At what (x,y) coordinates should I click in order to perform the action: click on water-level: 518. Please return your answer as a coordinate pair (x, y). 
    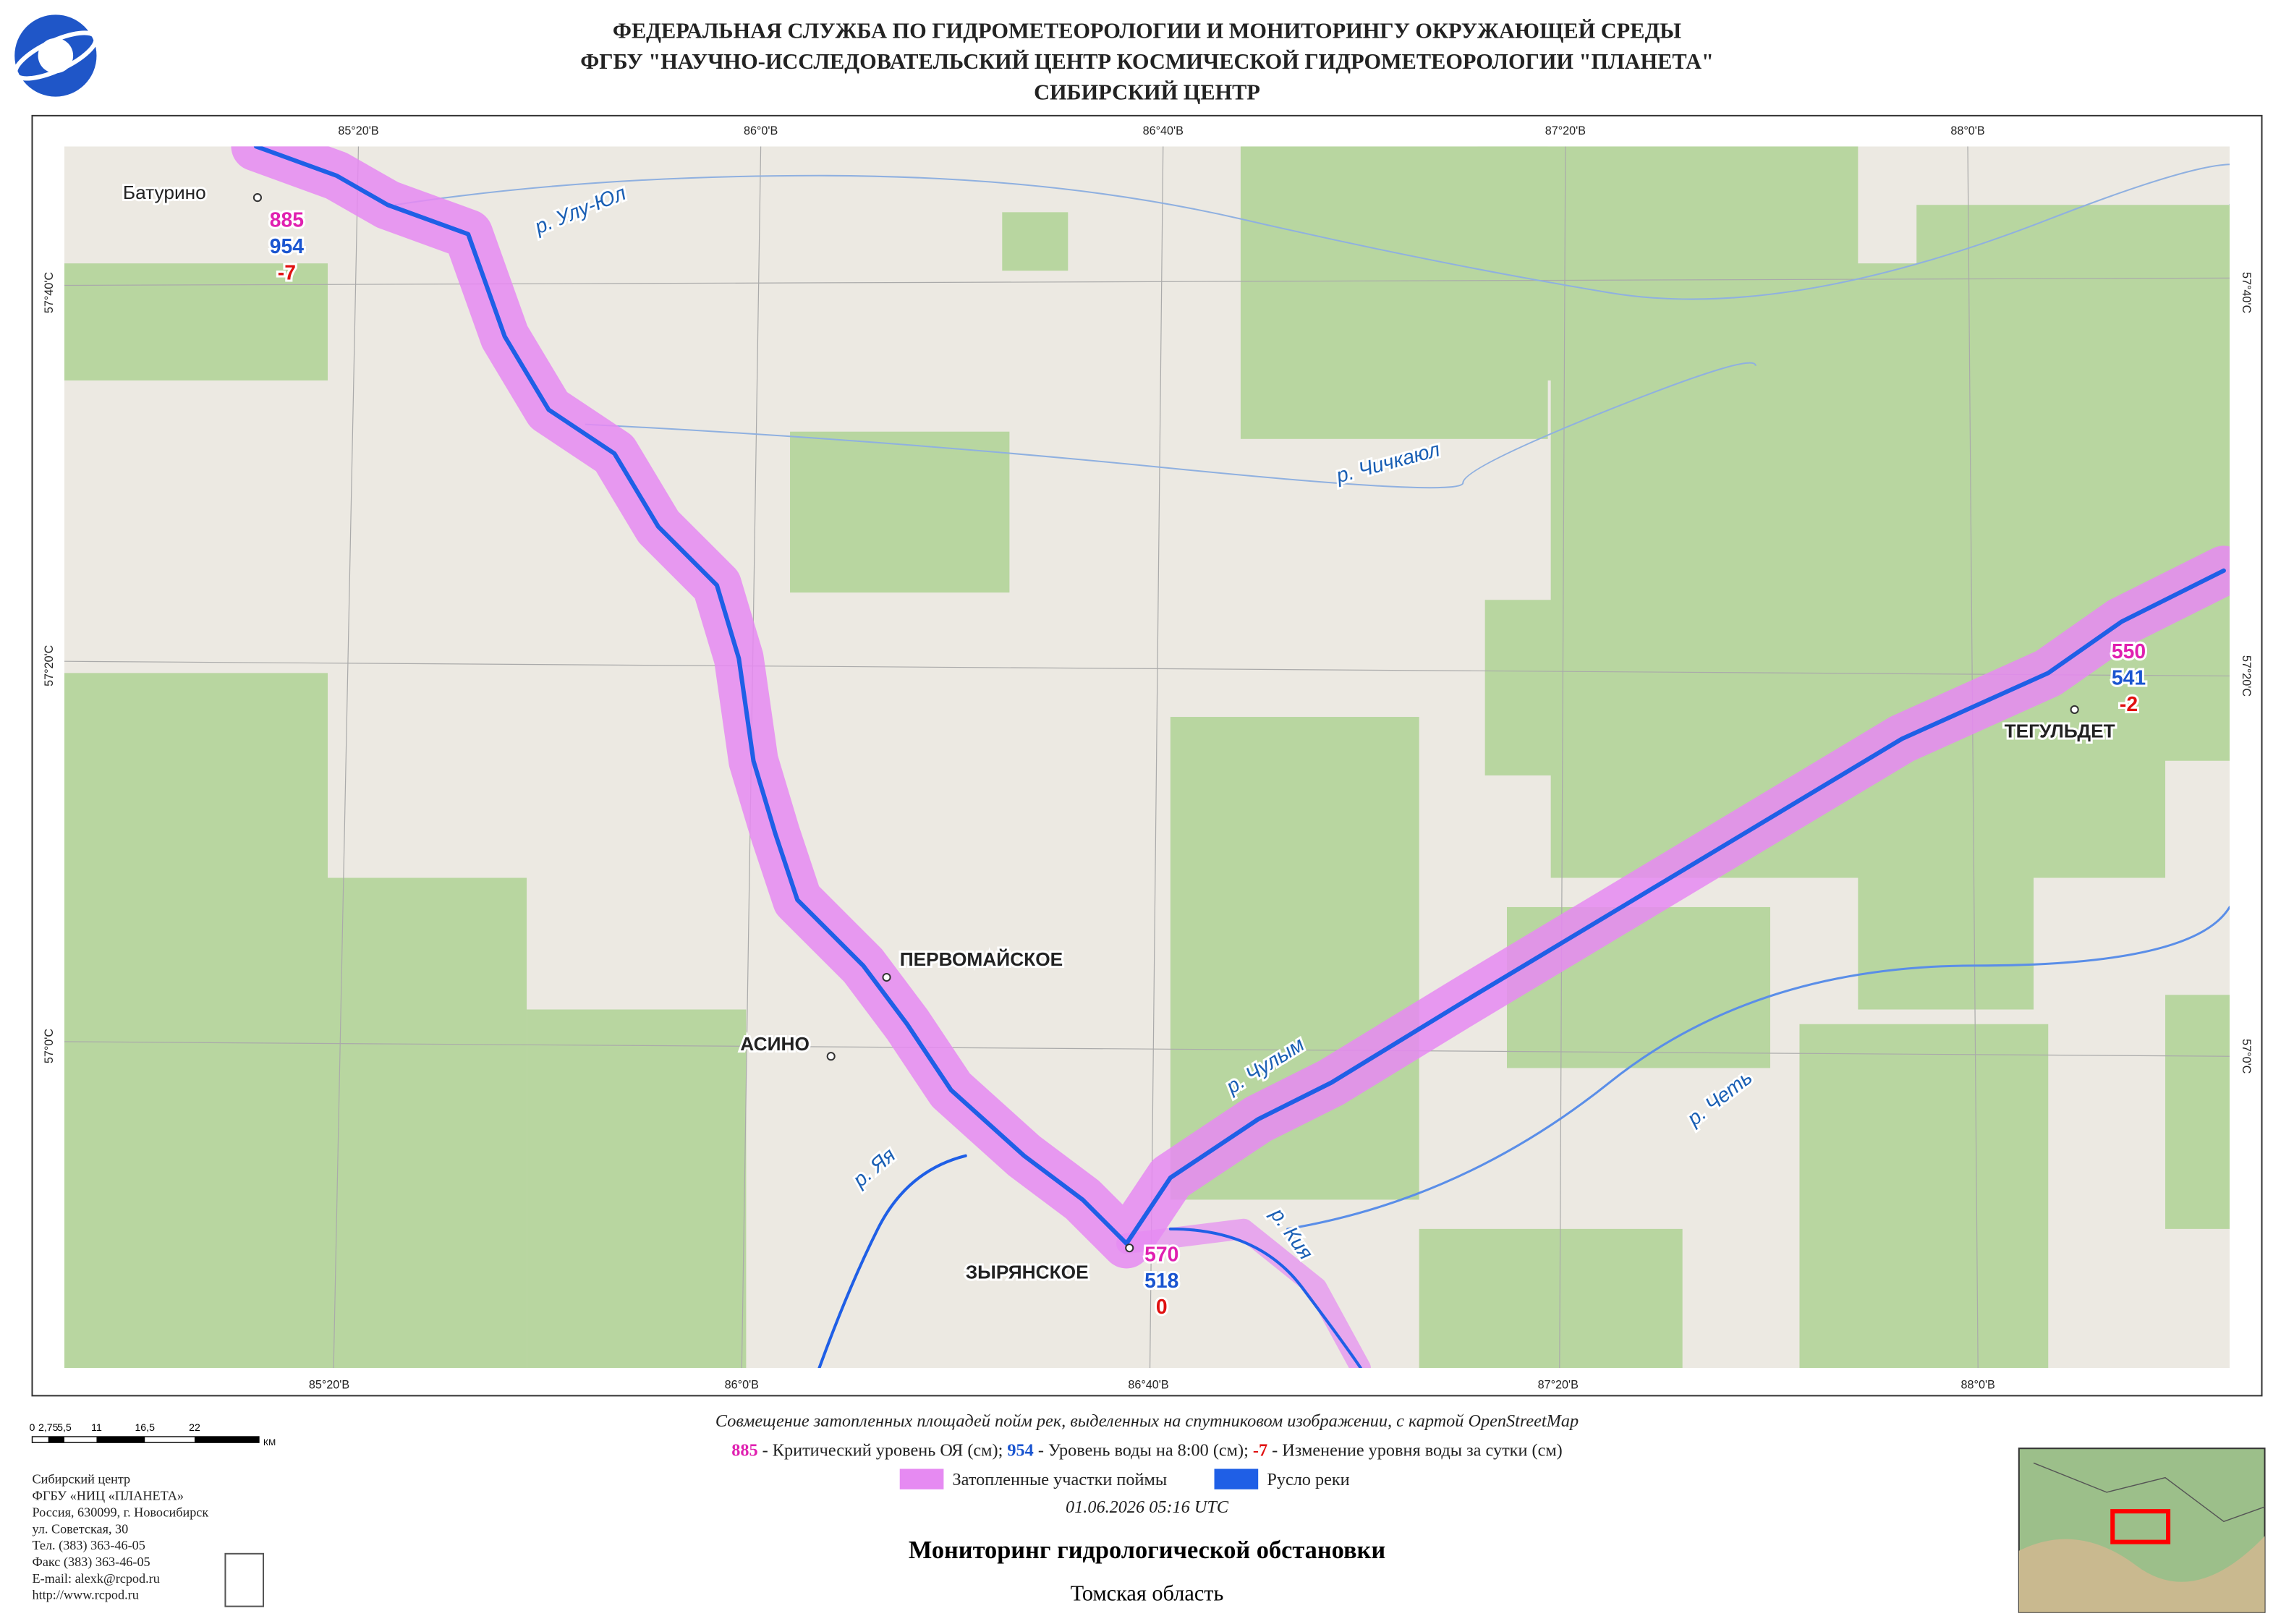
    Looking at the image, I should click on (1161, 1280).